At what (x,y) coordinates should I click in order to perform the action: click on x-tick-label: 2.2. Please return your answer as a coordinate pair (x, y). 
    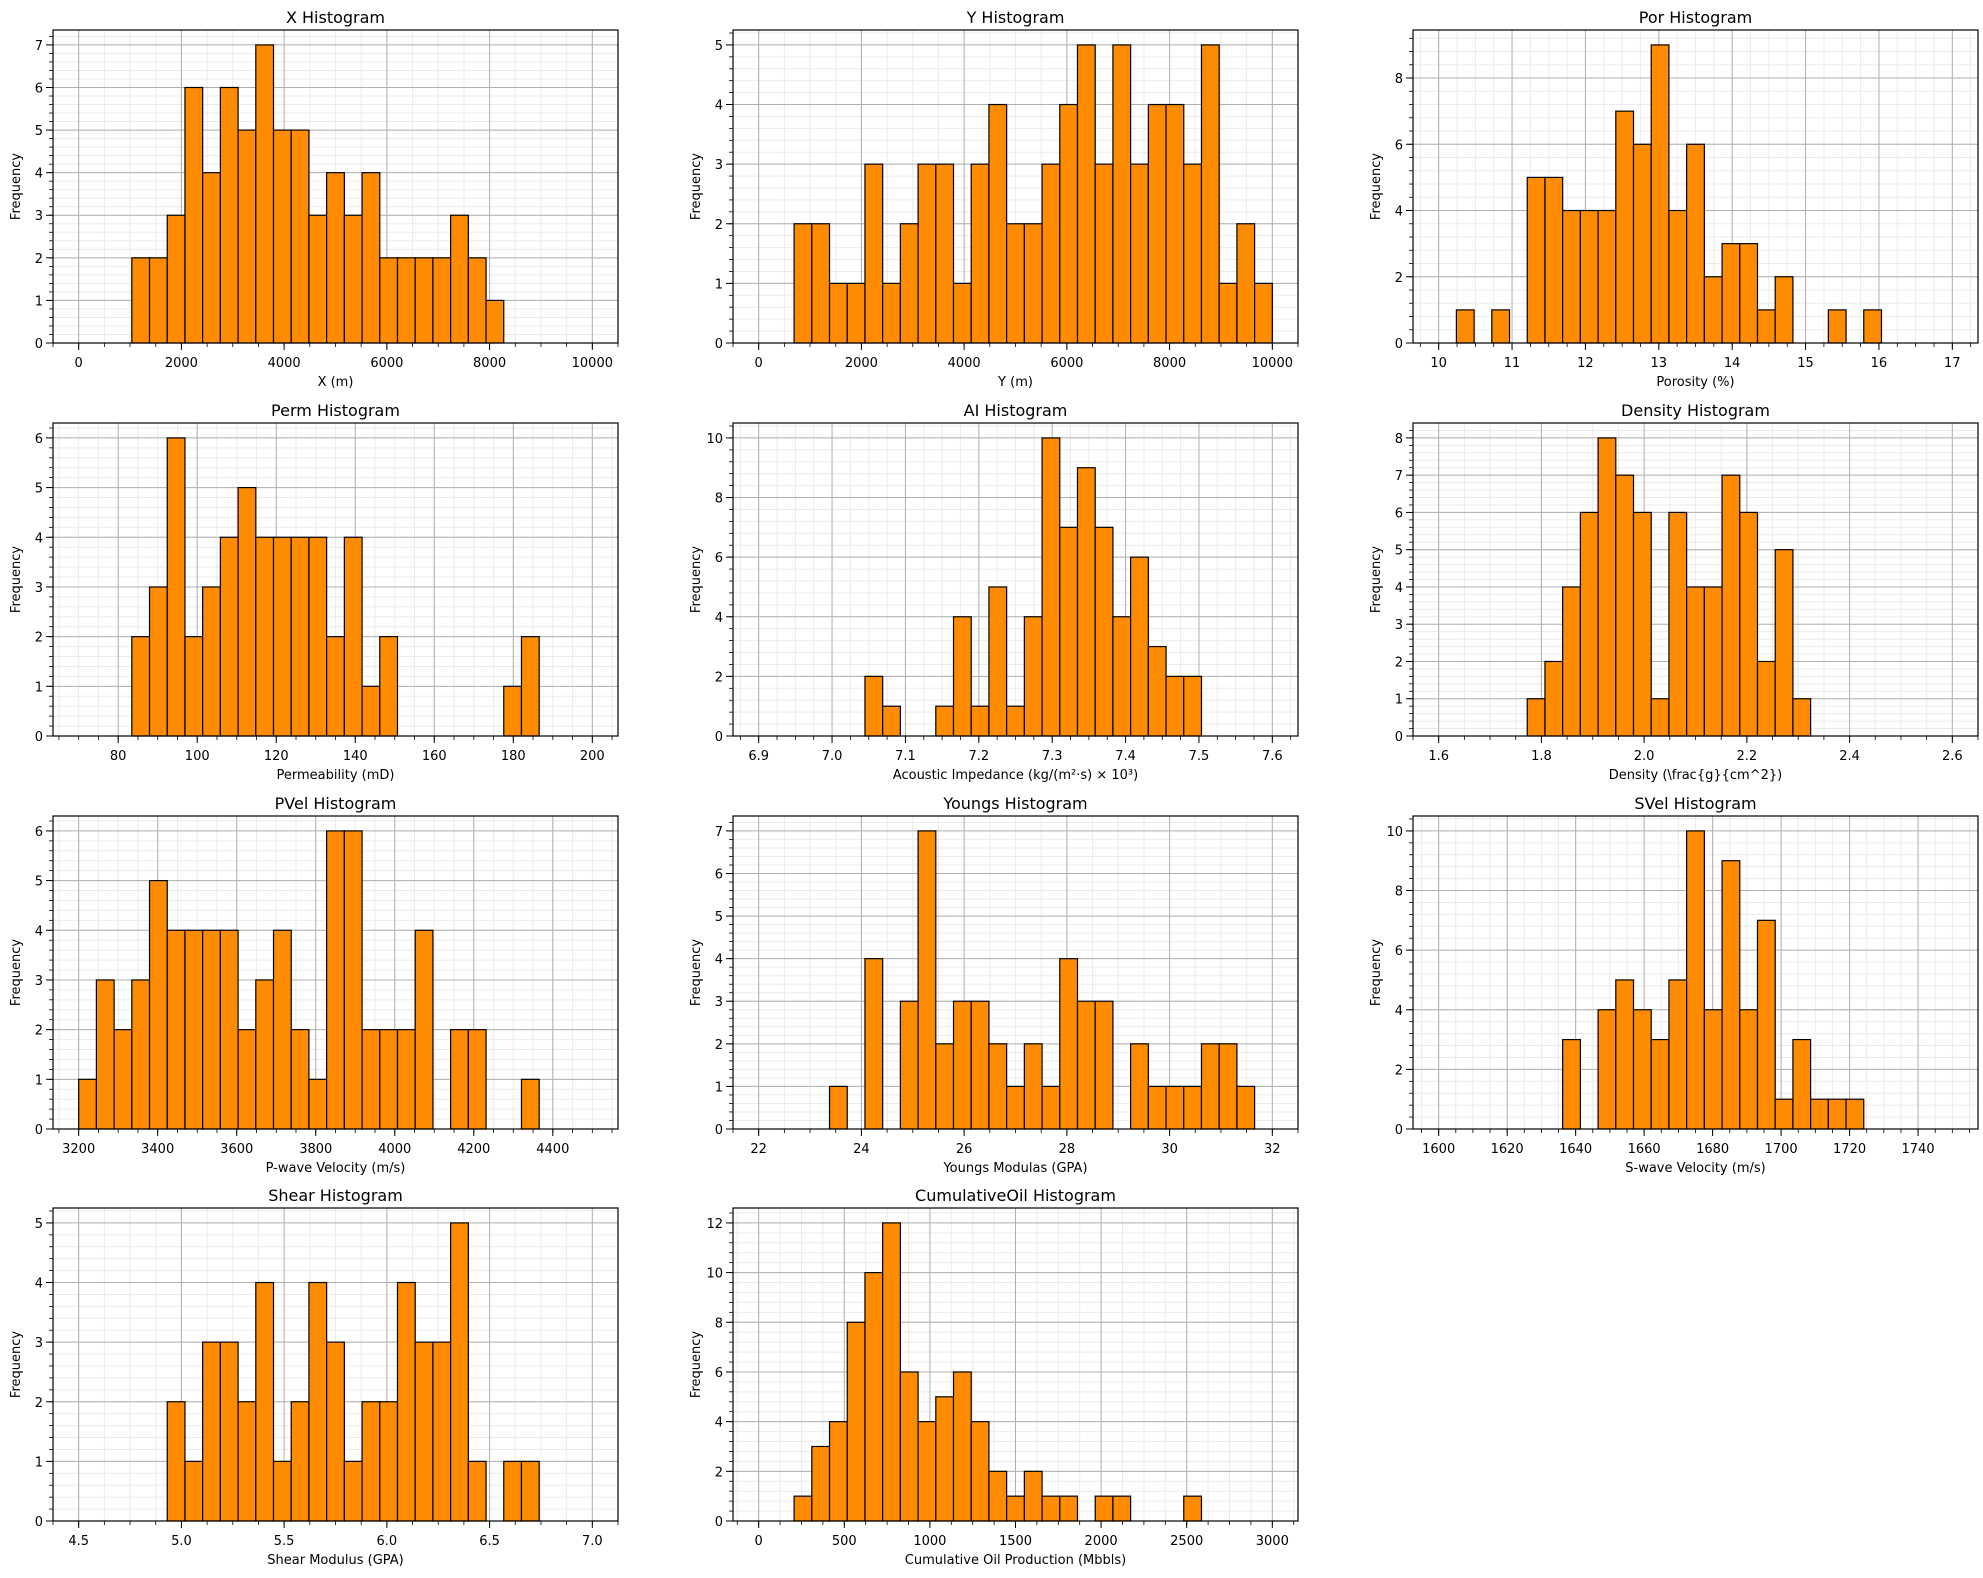
    Looking at the image, I should click on (1747, 756).